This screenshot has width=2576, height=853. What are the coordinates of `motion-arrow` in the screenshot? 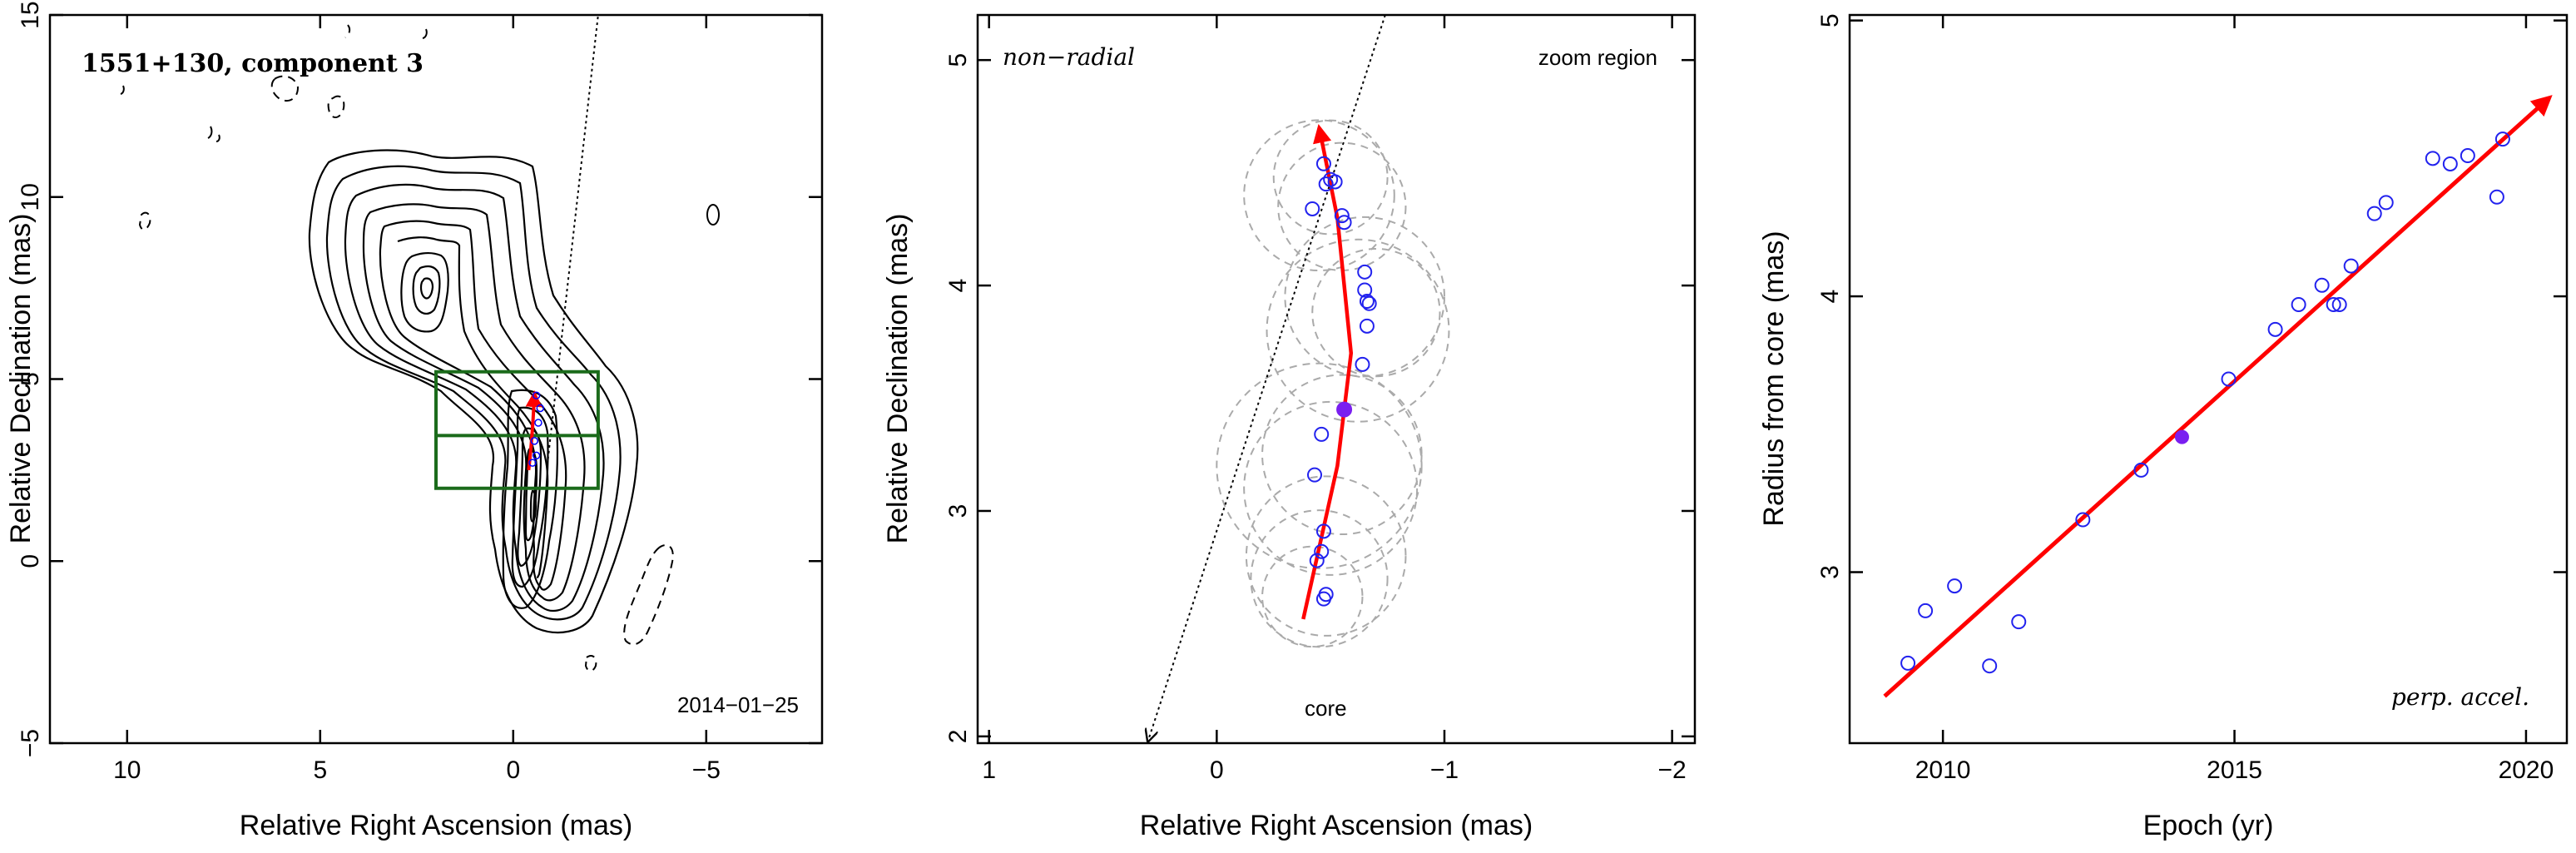 It's located at (1327, 372).